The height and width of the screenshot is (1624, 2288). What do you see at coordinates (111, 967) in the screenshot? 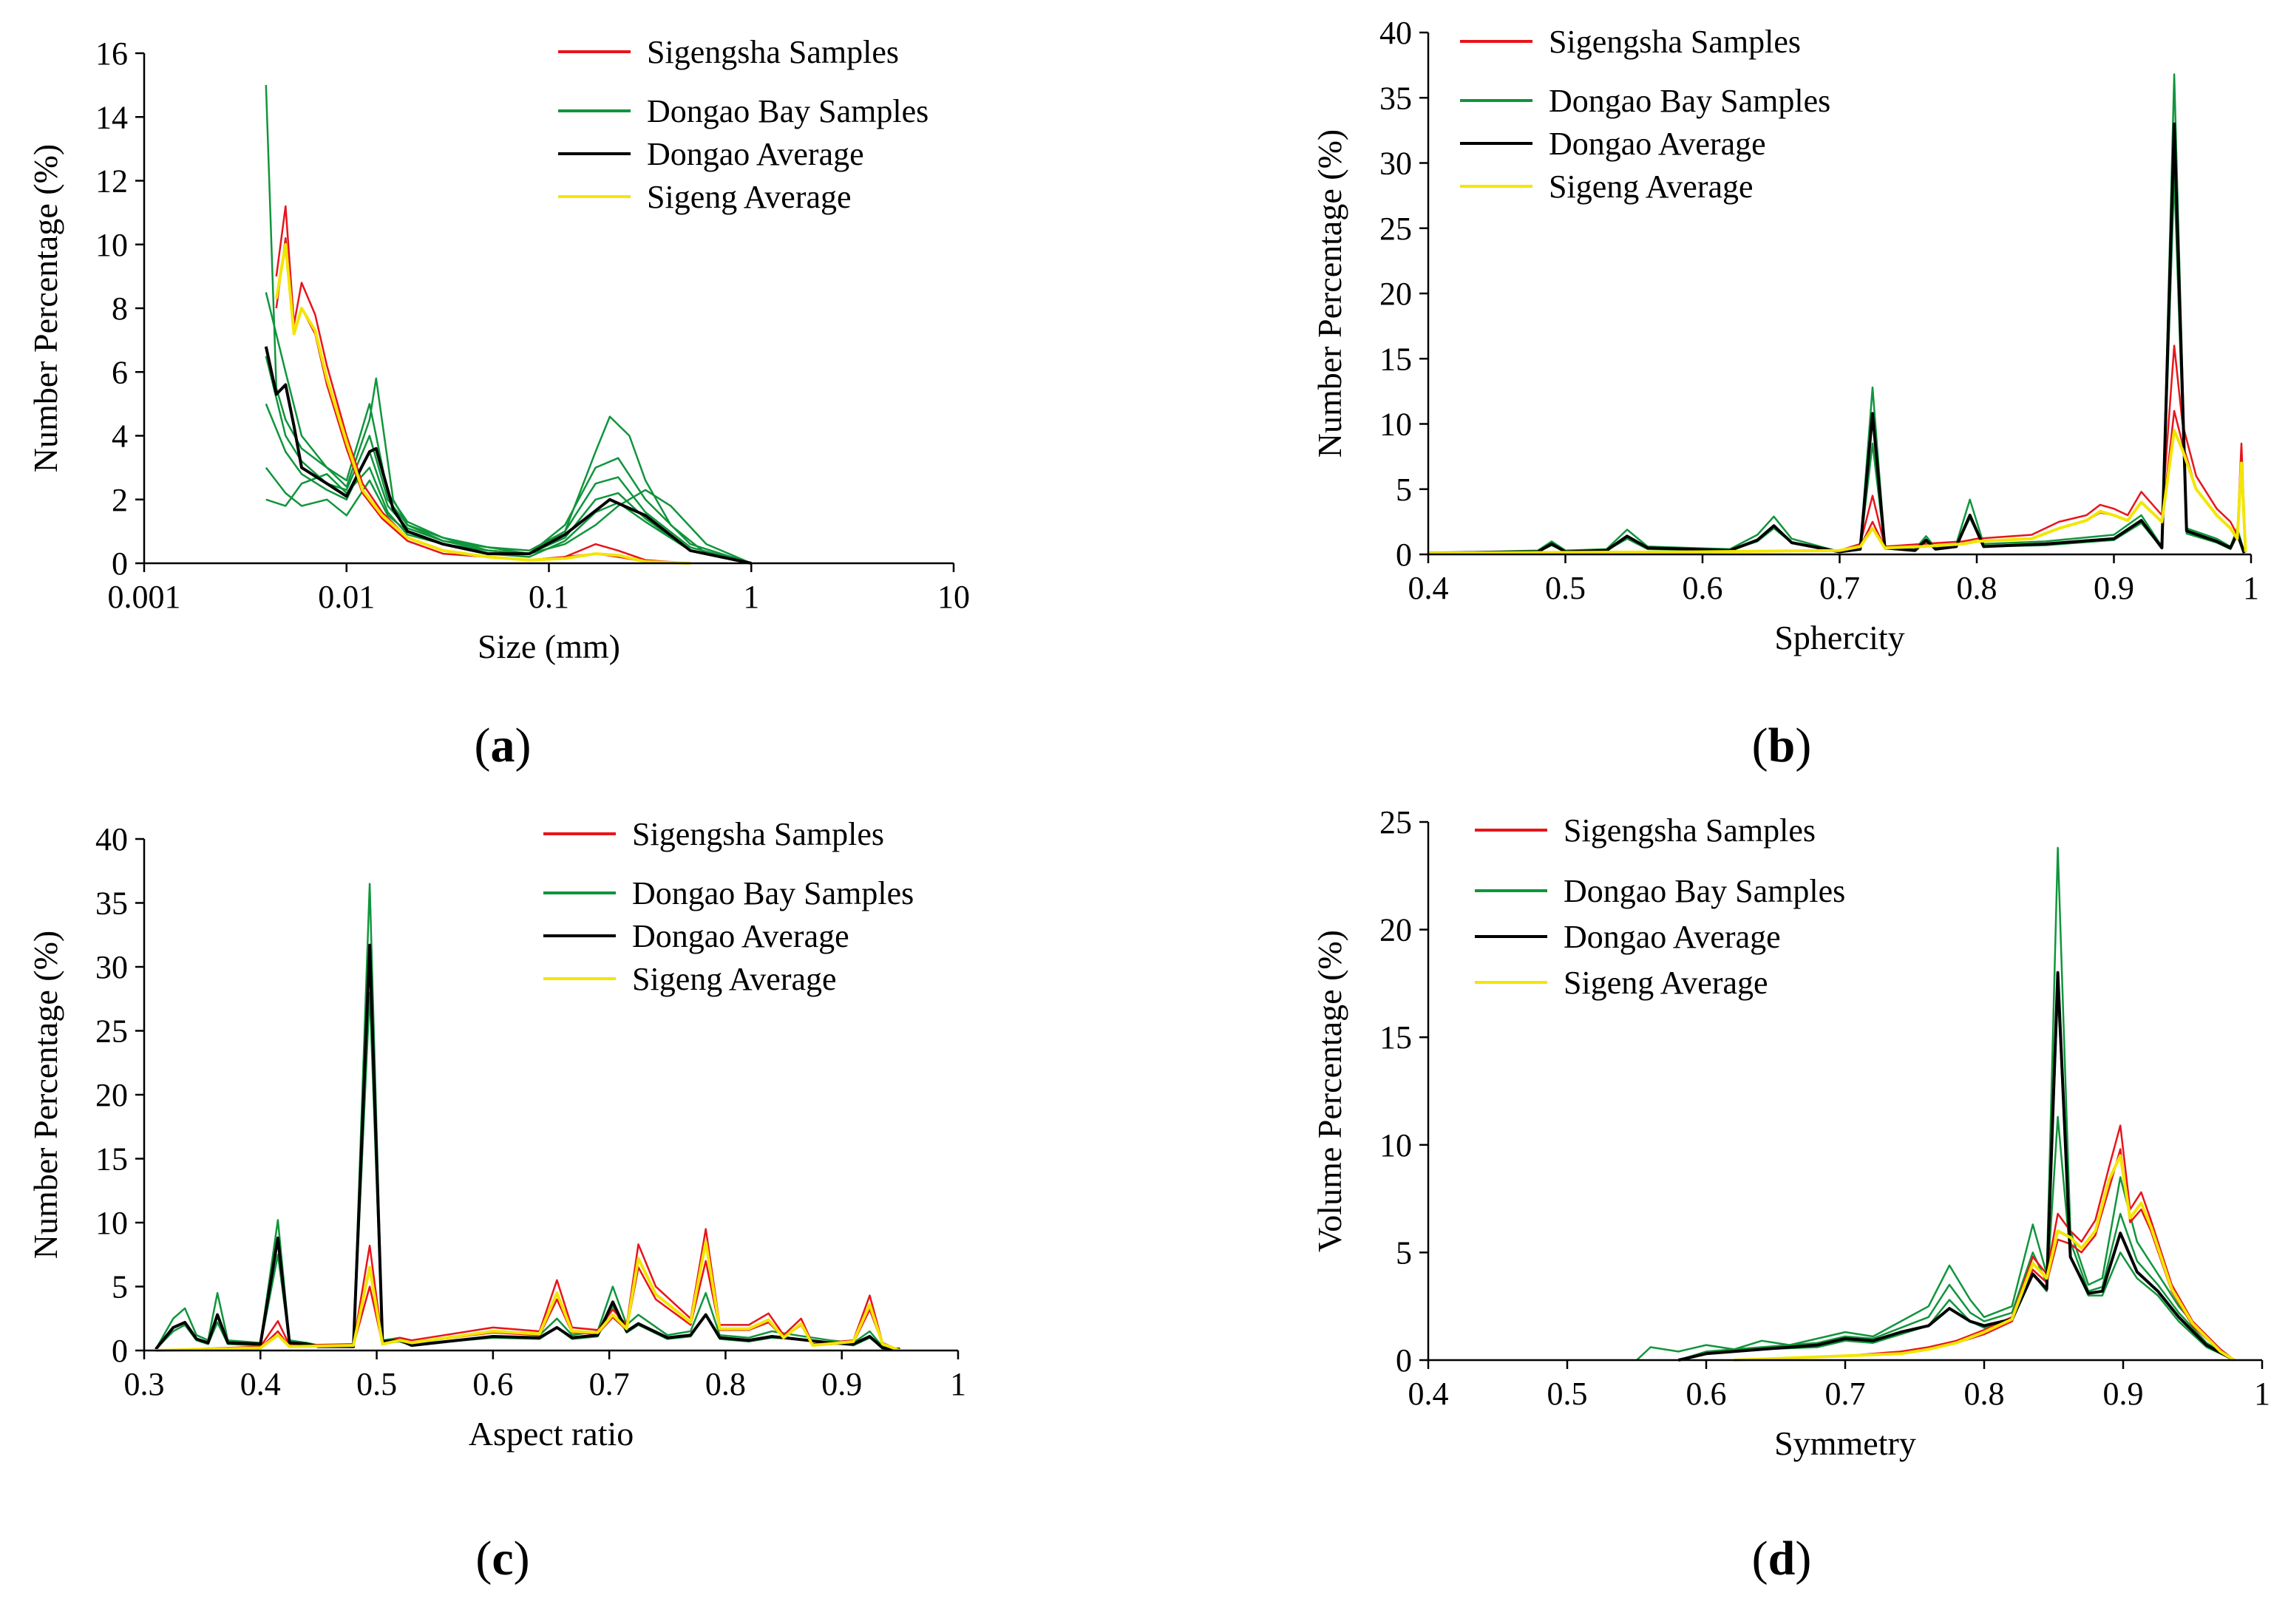
I see `y-tick-label: 30` at bounding box center [111, 967].